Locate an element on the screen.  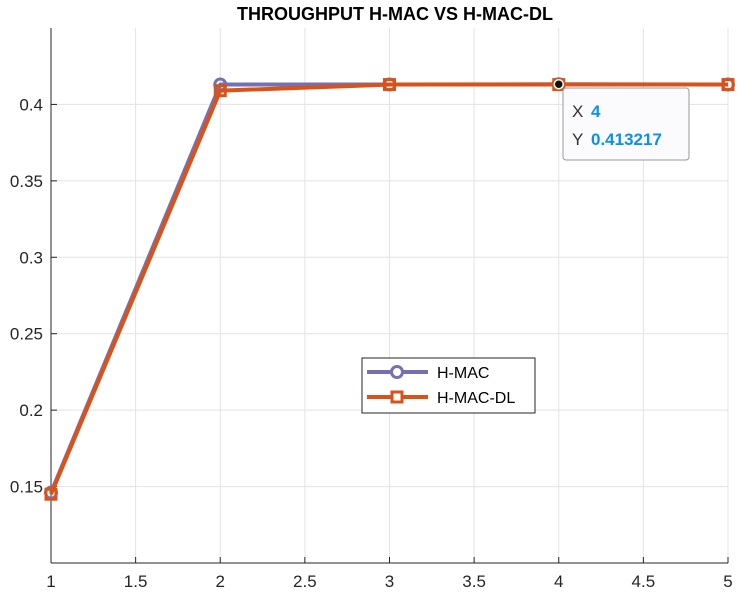
x-tick-label: 5 is located at coordinates (727, 581).